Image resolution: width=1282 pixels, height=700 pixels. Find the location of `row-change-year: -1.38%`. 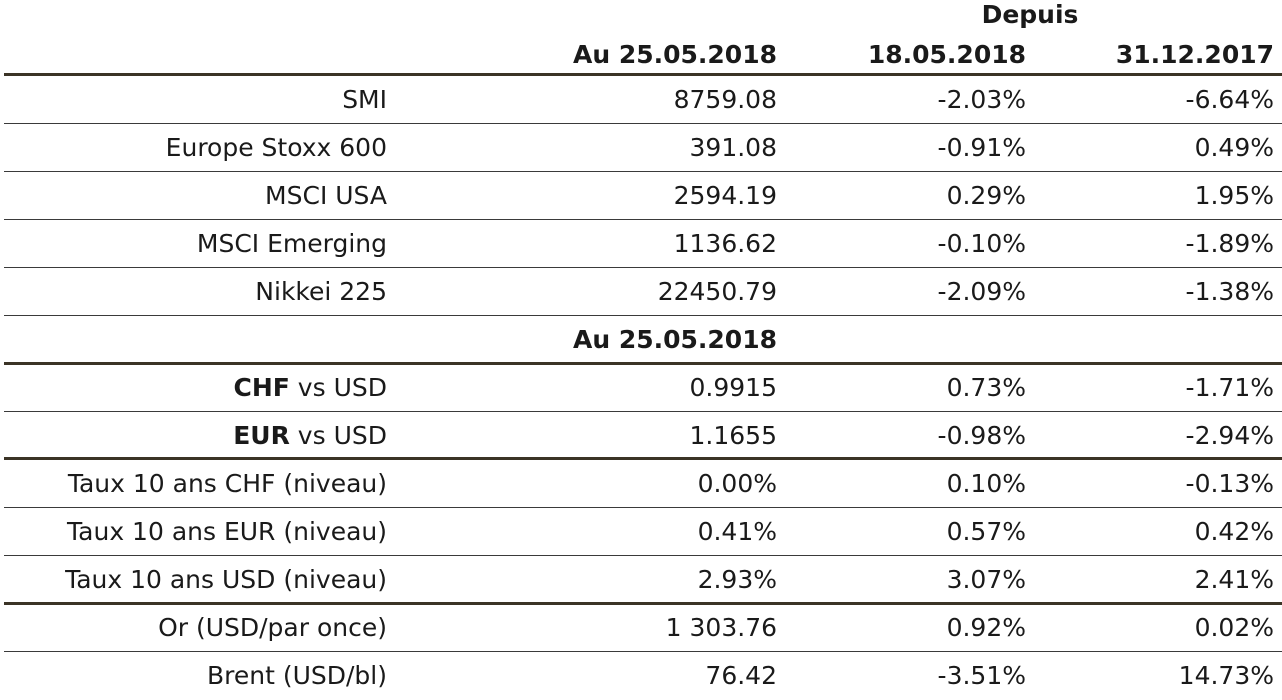

row-change-year: -1.38% is located at coordinates (1229, 291).